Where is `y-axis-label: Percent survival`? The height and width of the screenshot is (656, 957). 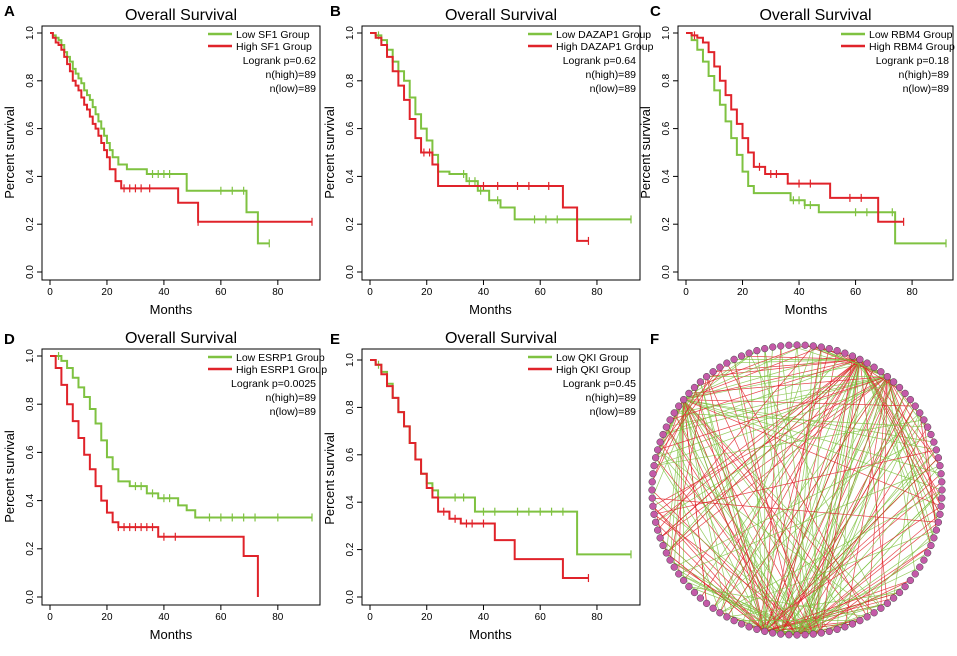 y-axis-label: Percent survival is located at coordinates (9, 476).